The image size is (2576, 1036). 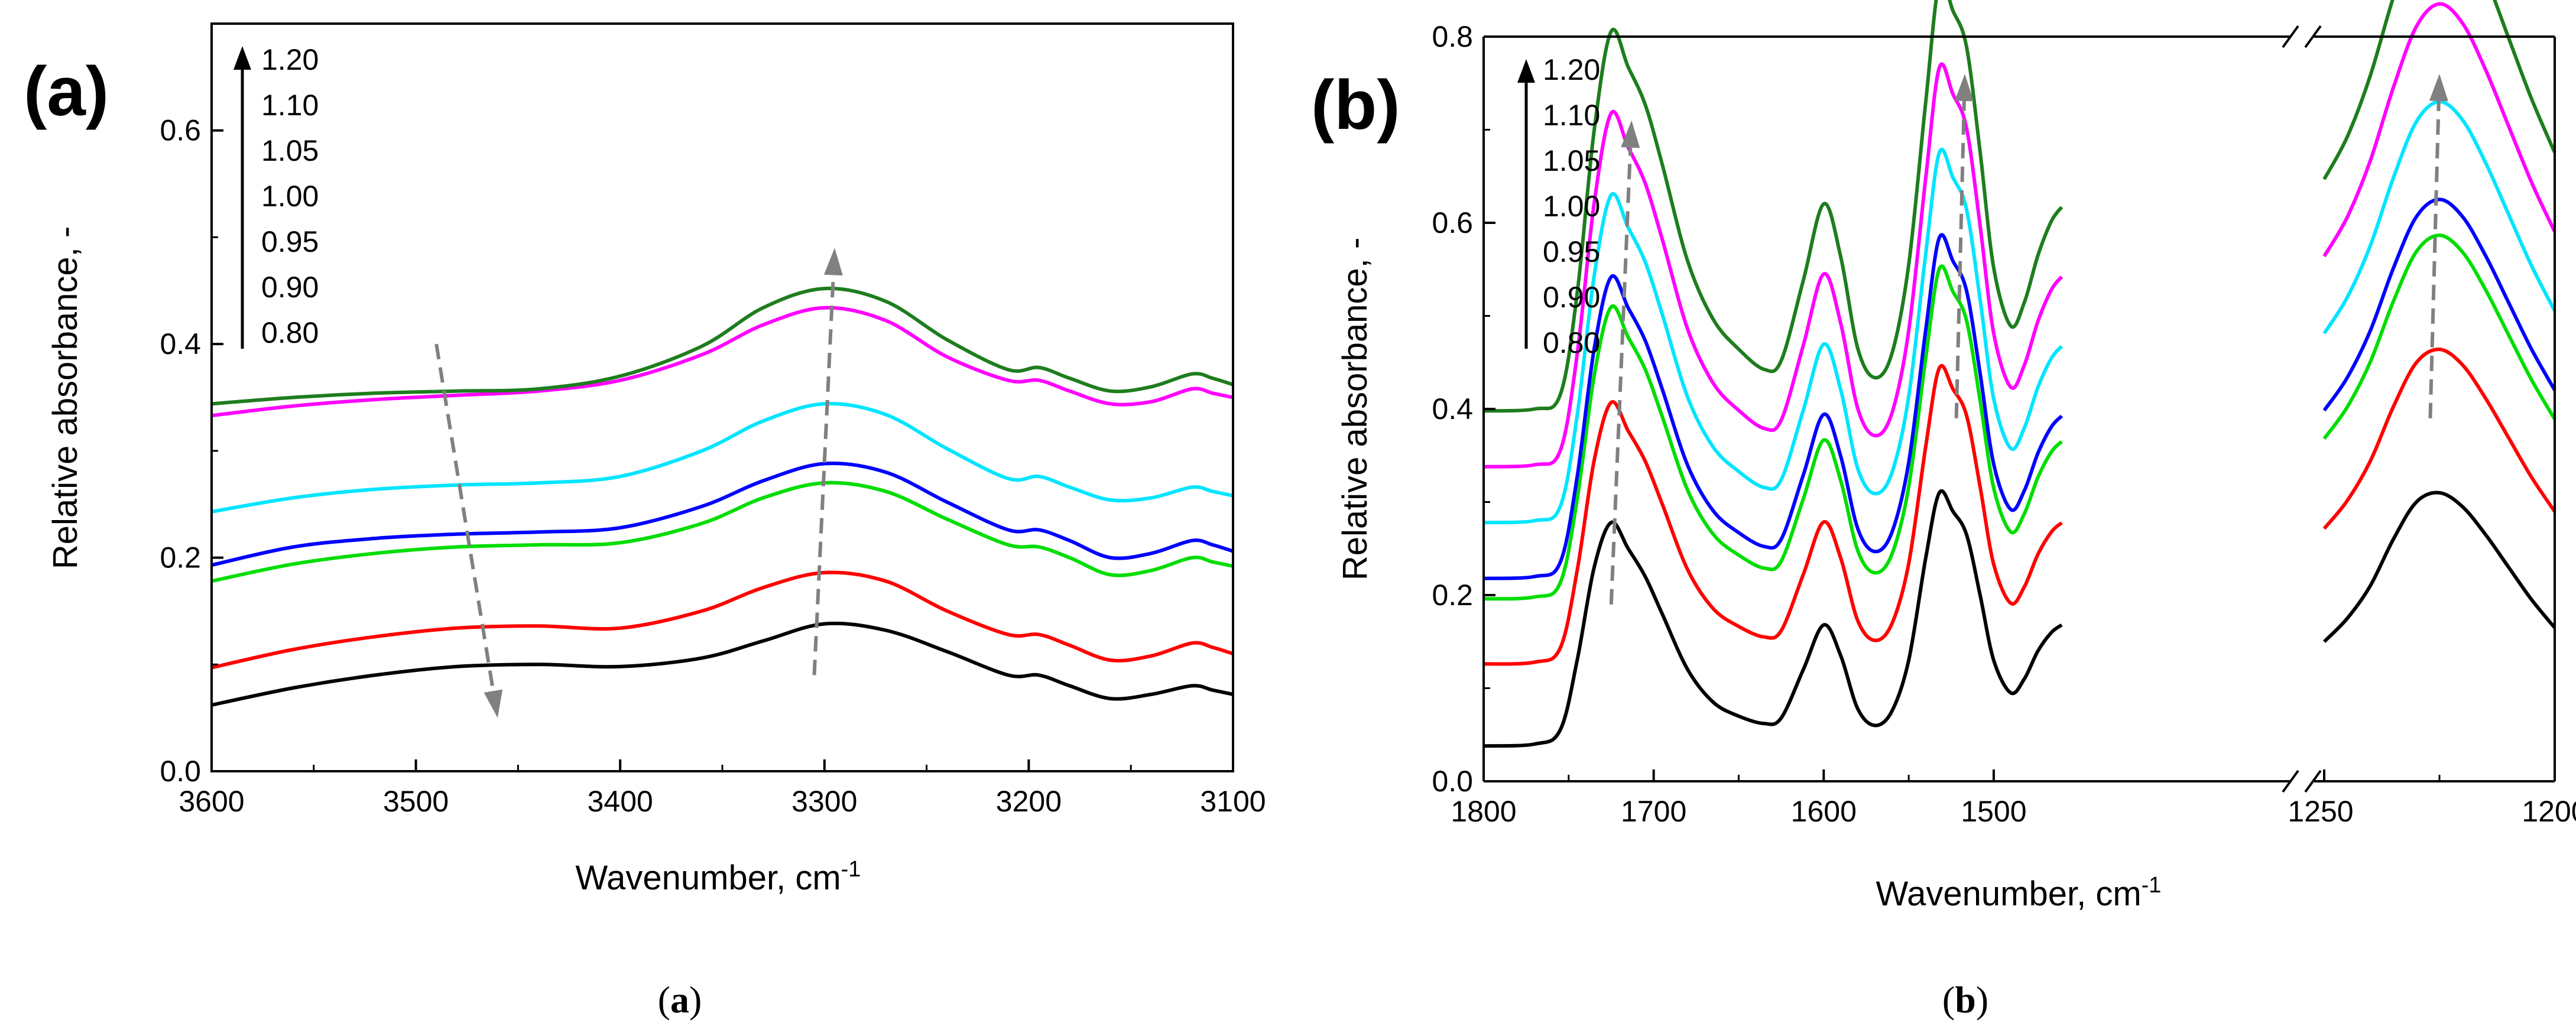 What do you see at coordinates (2302, 36) in the screenshot?
I see `panel-b-axis-break-top` at bounding box center [2302, 36].